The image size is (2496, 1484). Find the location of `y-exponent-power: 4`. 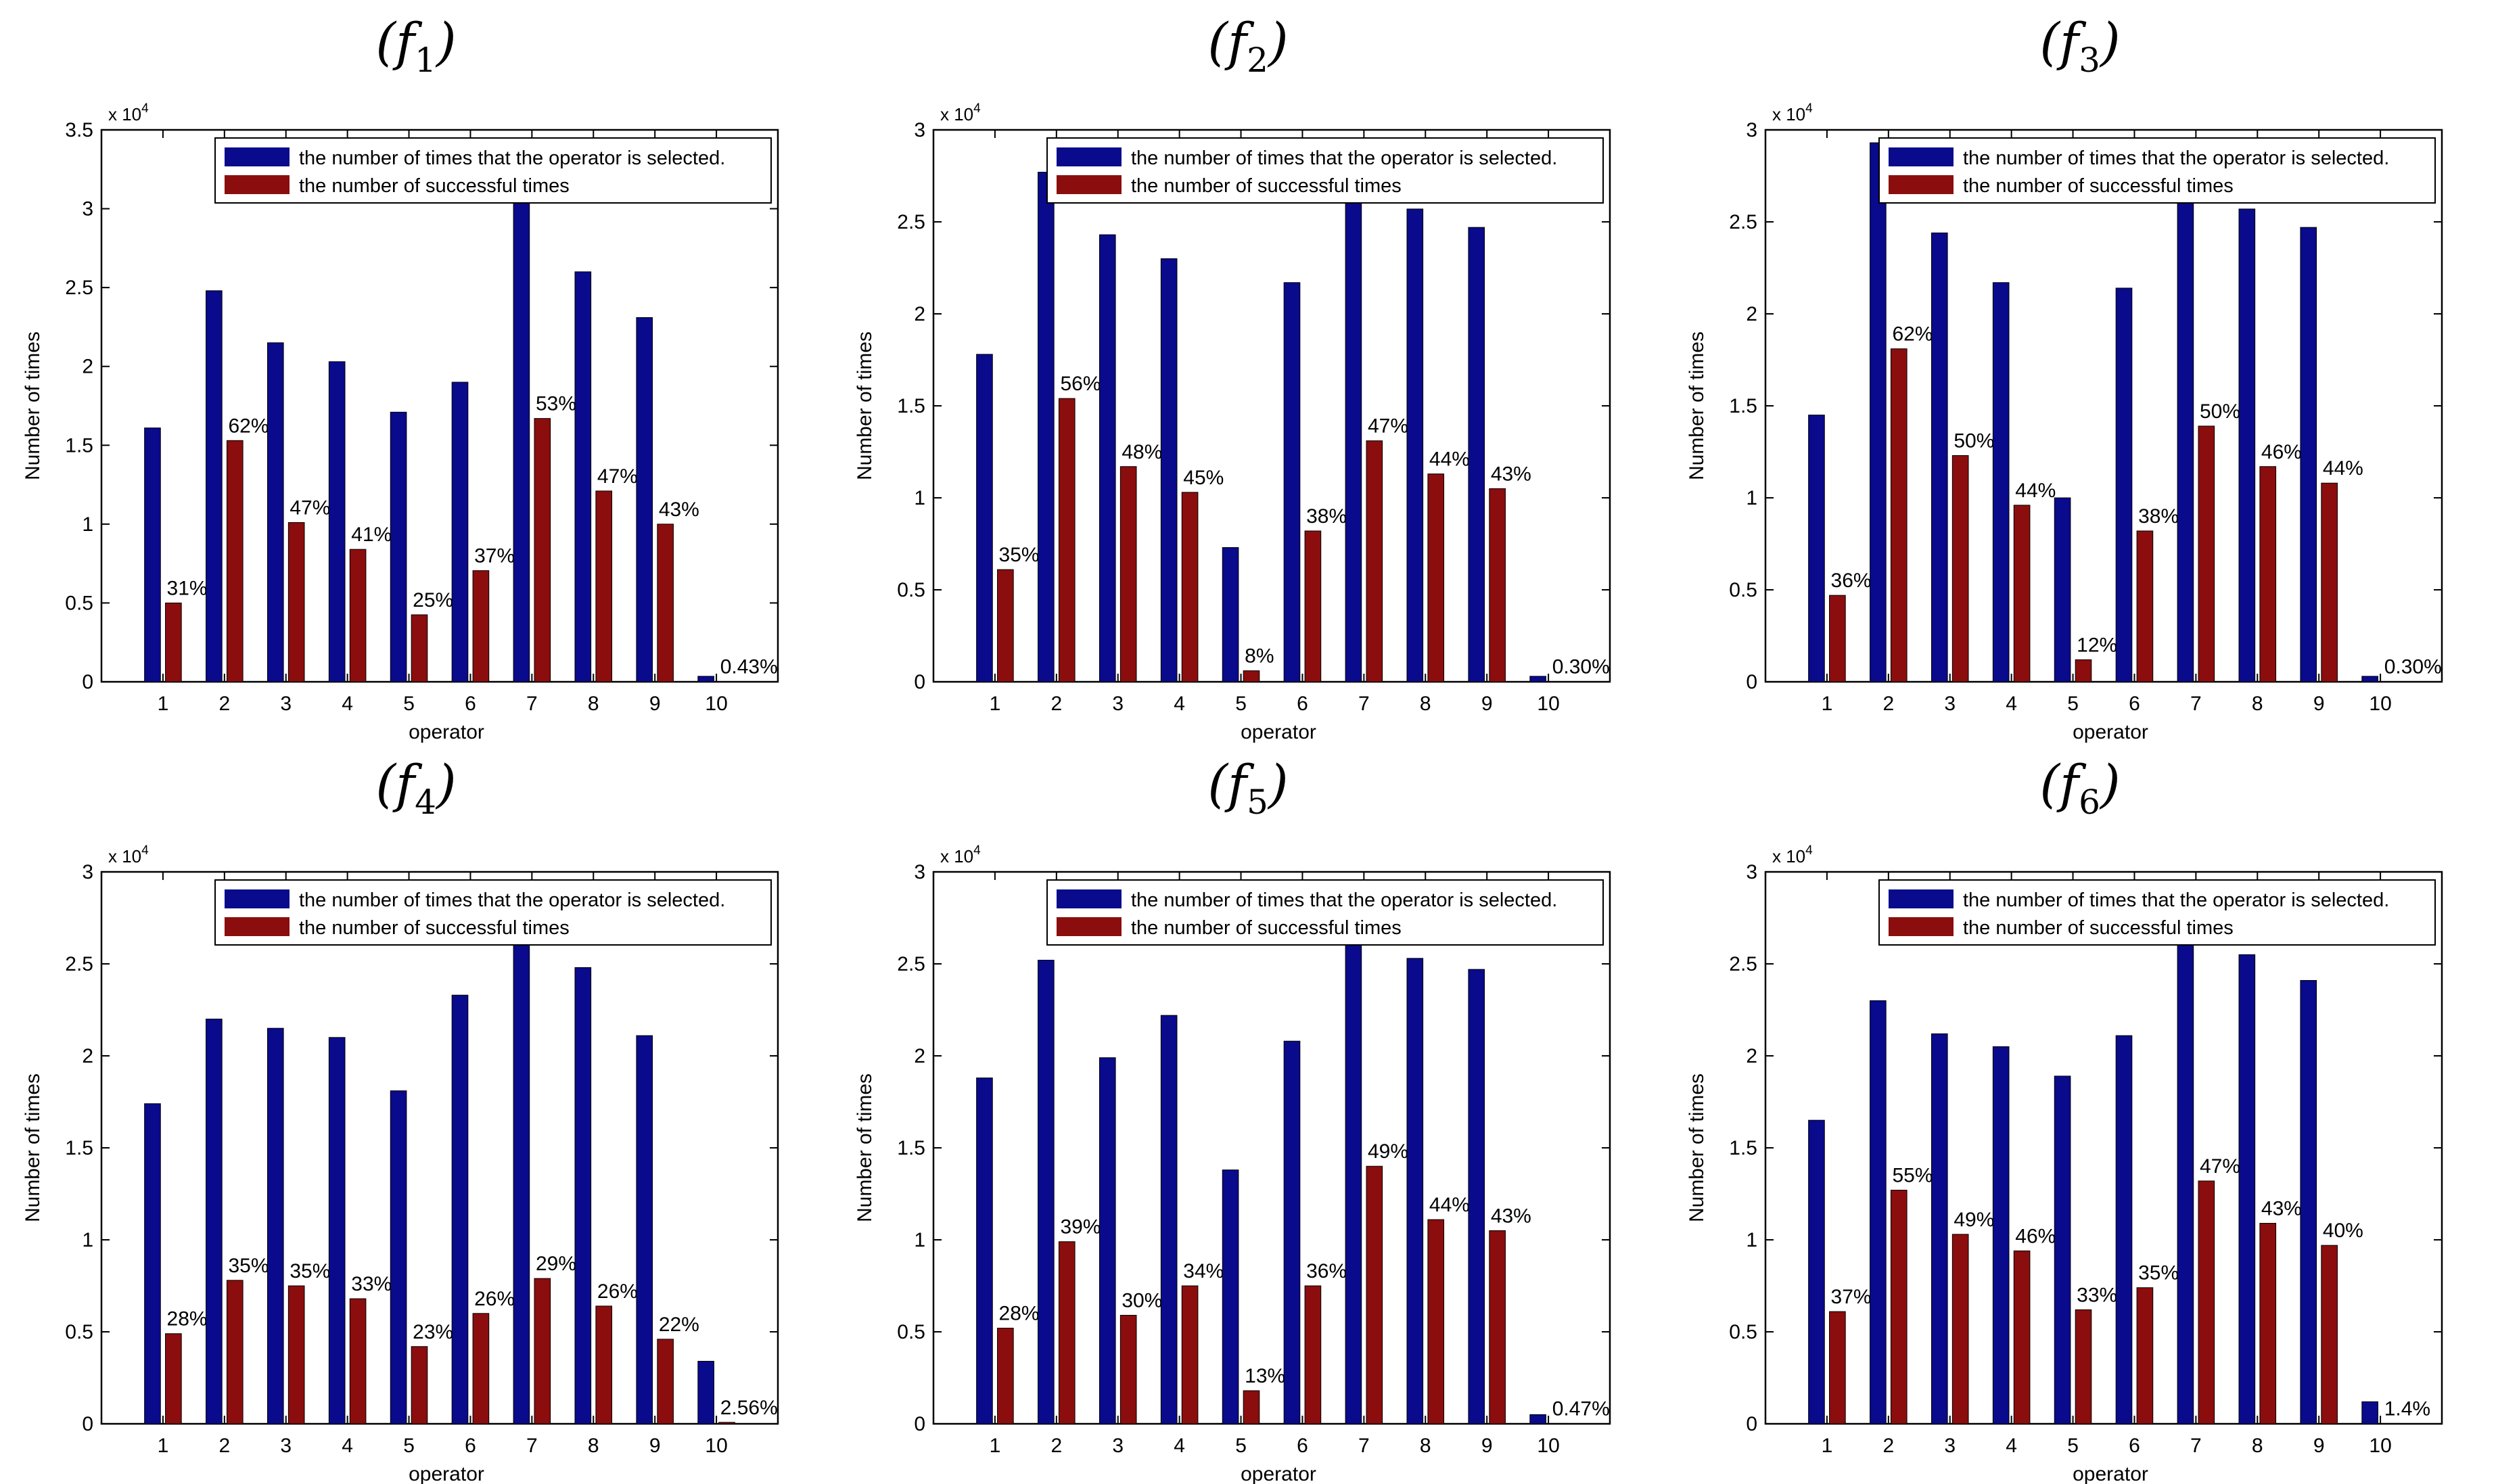

y-exponent-power: 4 is located at coordinates (145, 108).